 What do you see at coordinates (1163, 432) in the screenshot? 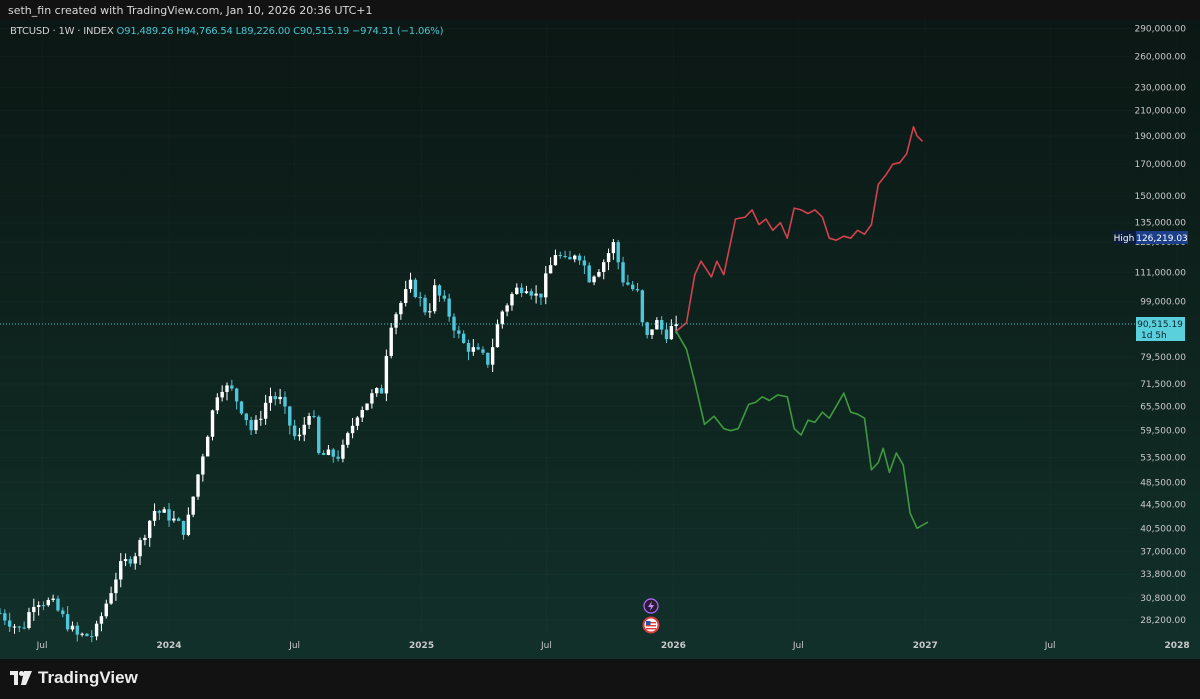
I see `y-tick-label: 59,500.00` at bounding box center [1163, 432].